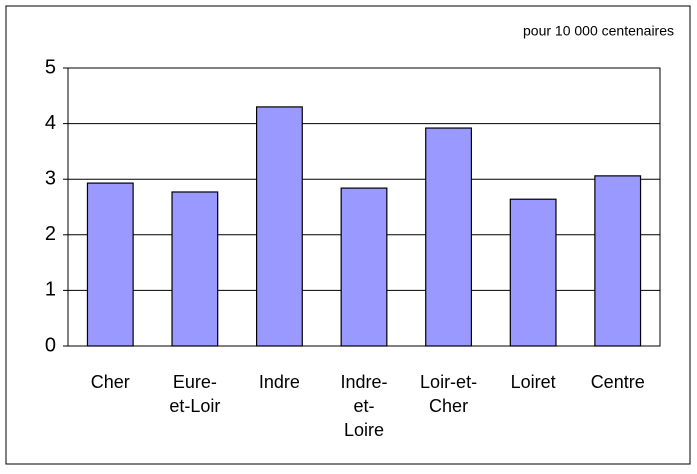  Describe the element at coordinates (598, 31) in the screenshot. I see `annotation: pour 10 000 centenaires` at that location.